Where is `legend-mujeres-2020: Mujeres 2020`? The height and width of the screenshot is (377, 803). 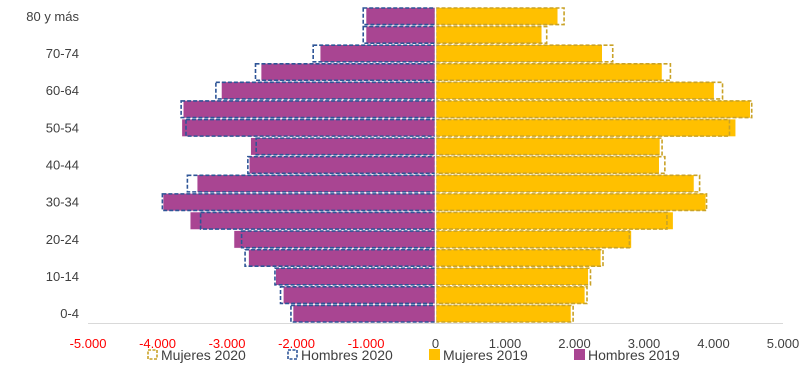 legend-mujeres-2020: Mujeres 2020 is located at coordinates (196, 355).